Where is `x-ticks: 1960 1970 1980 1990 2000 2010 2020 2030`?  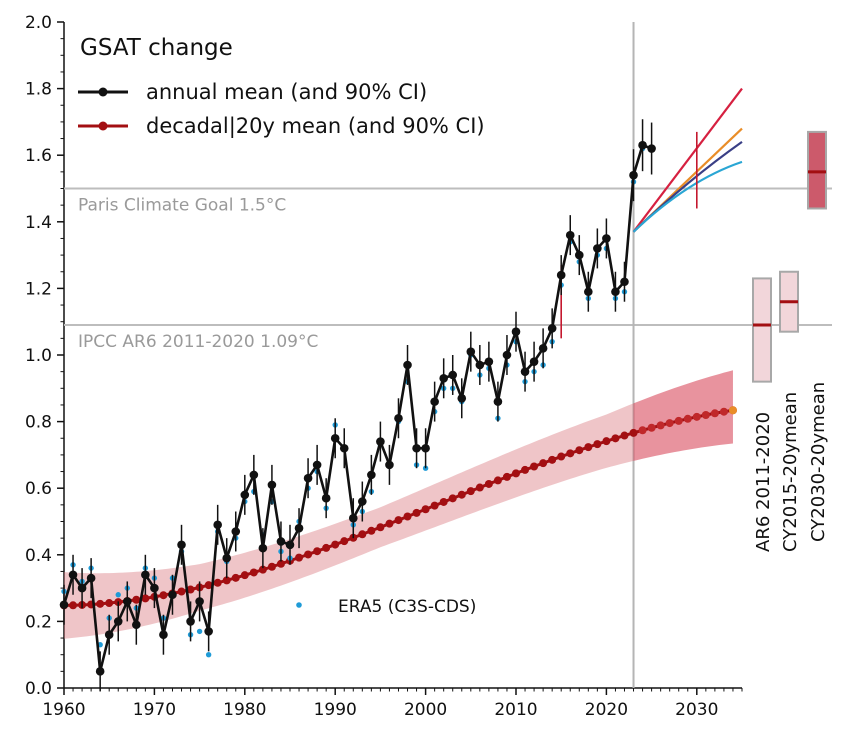
x-ticks: 1960 1970 1980 1990 2000 2010 2020 2030 is located at coordinates (392, 704).